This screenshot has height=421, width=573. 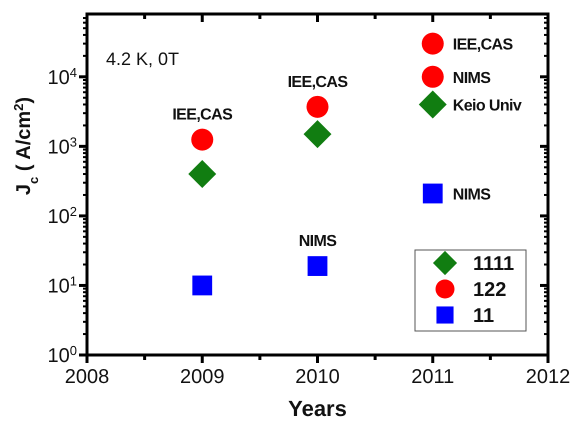 I want to click on y-tick-label: 10$^{1}$, so click(x=62, y=285).